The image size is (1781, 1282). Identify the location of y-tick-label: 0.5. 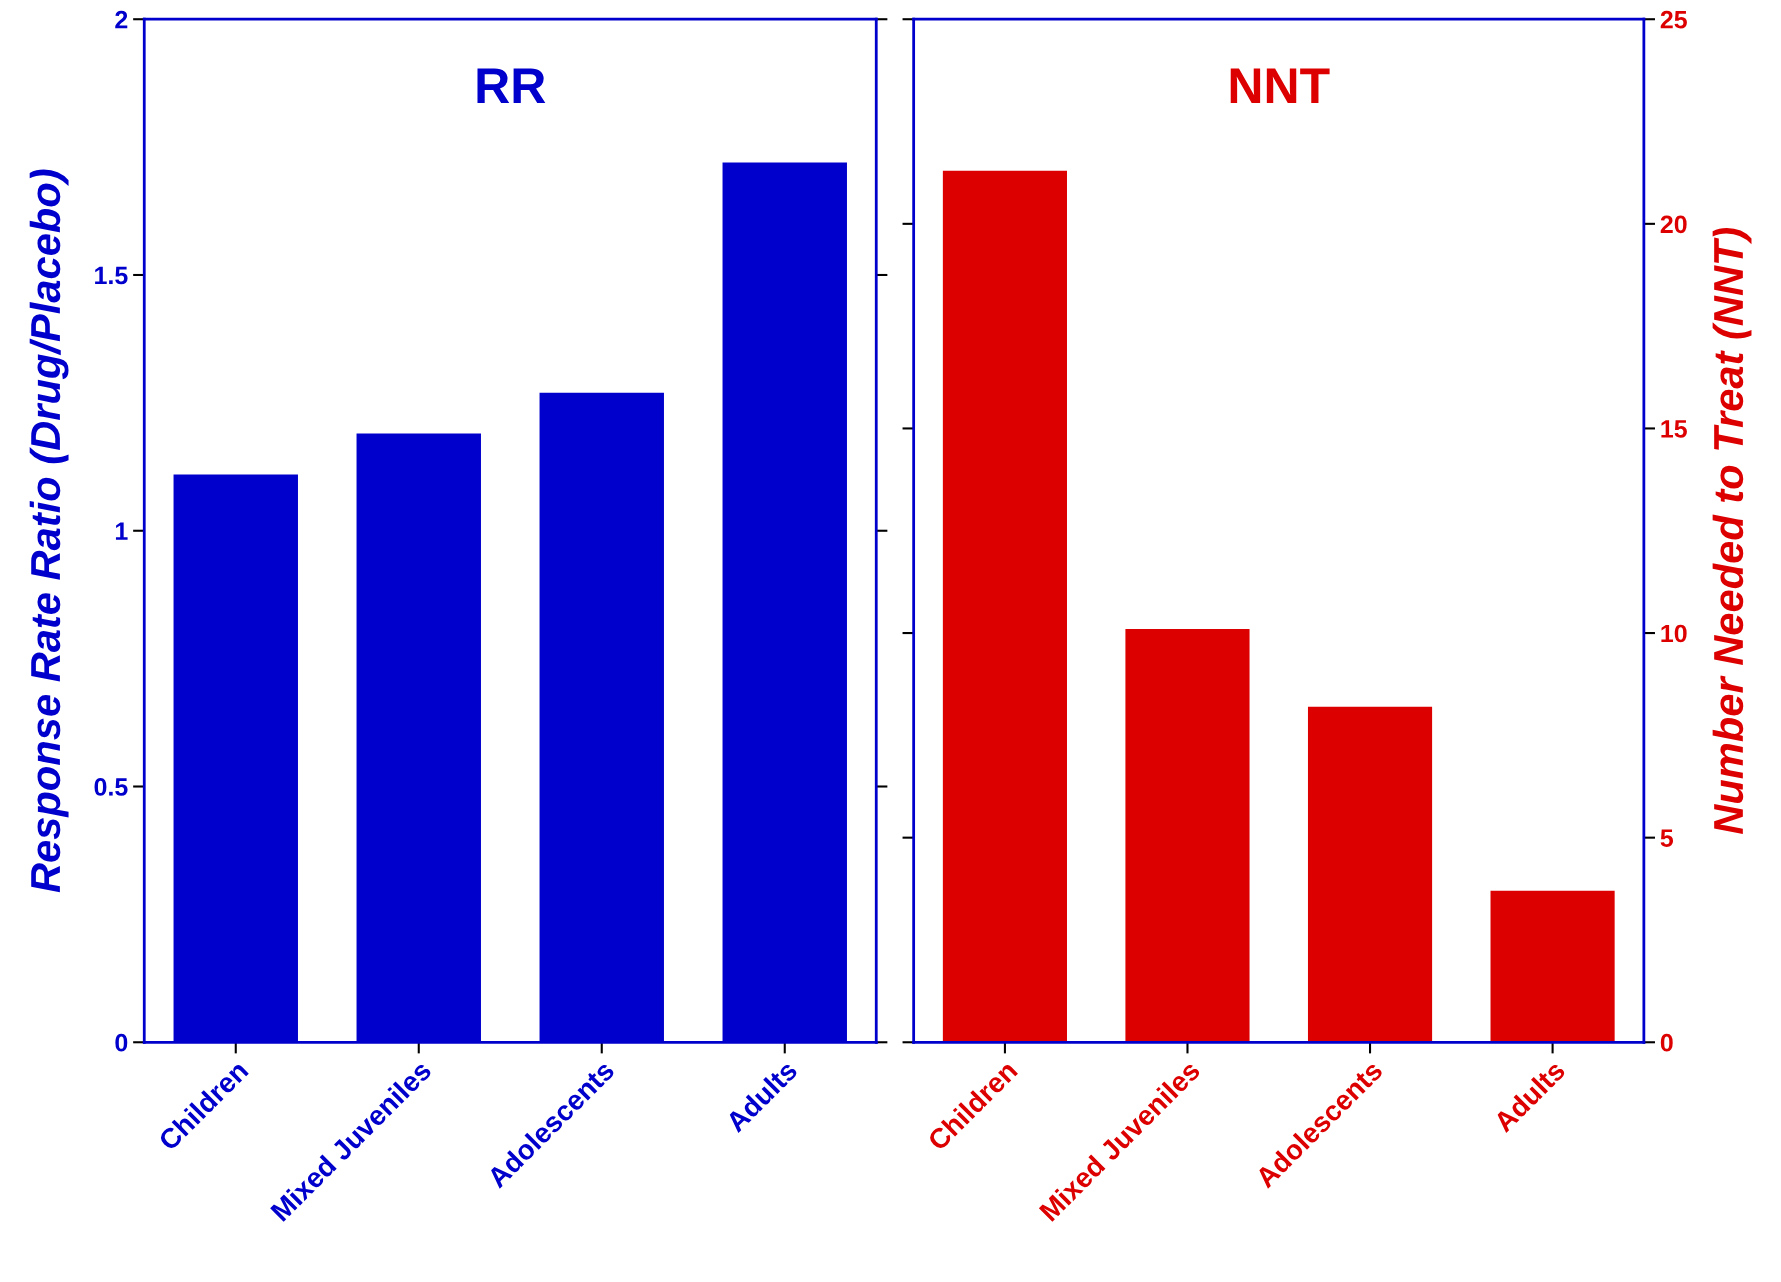
(111, 787).